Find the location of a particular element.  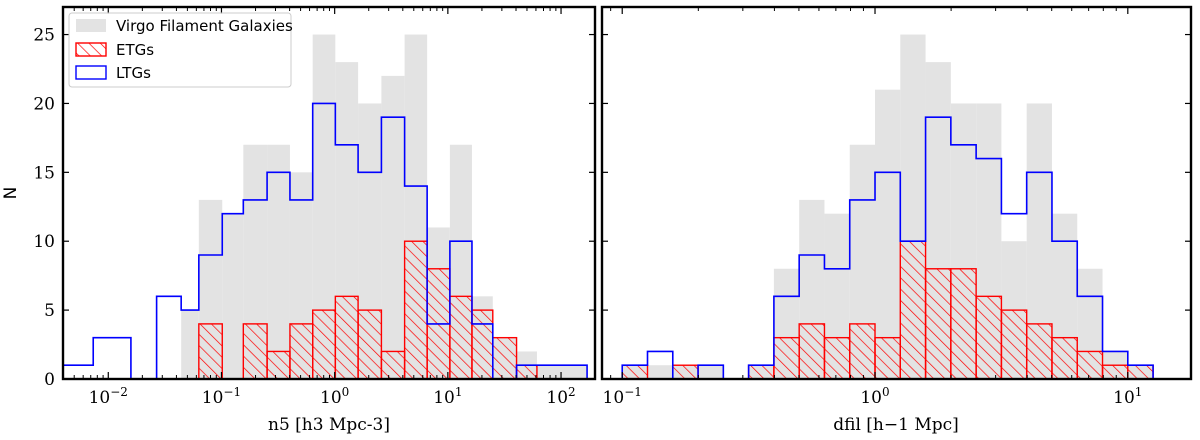

y-axis-label: N is located at coordinates (11, 193).